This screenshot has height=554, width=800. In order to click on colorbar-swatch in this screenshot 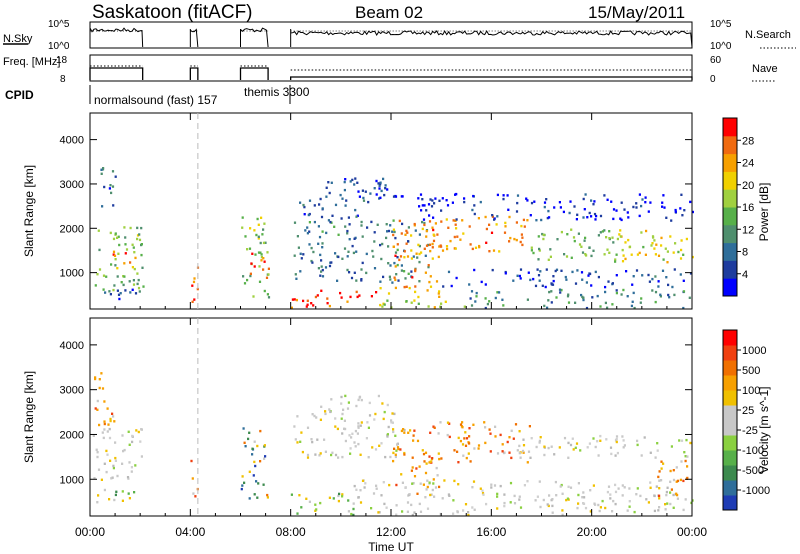, I will do `click(730, 488)`.